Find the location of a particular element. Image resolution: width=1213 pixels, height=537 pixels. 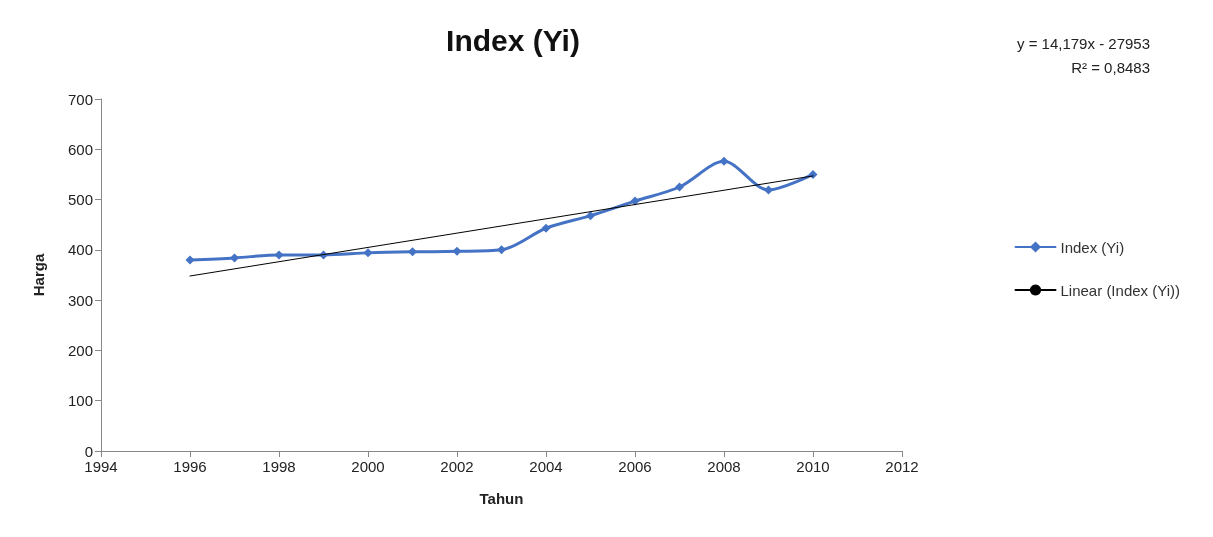

x-tick-label: 1994 is located at coordinates (101, 466).